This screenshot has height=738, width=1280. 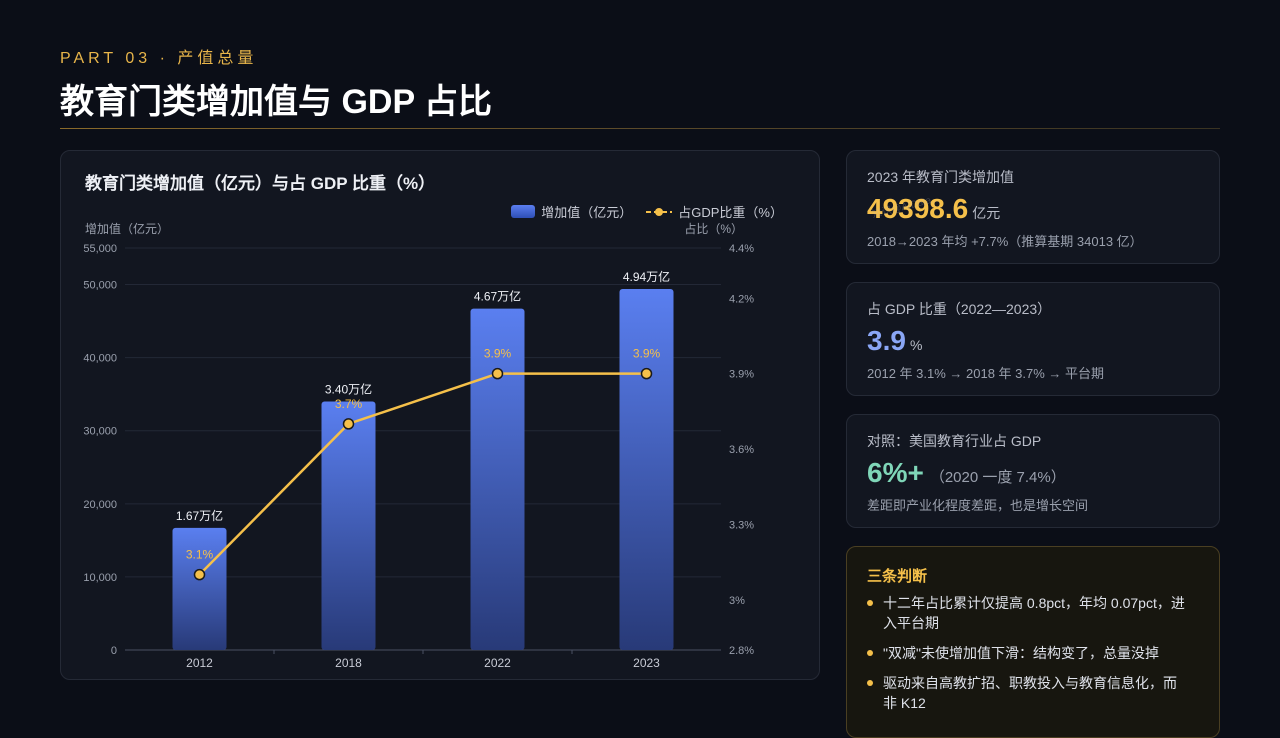 What do you see at coordinates (199, 663) in the screenshot?
I see `x-tick-label: 2012` at bounding box center [199, 663].